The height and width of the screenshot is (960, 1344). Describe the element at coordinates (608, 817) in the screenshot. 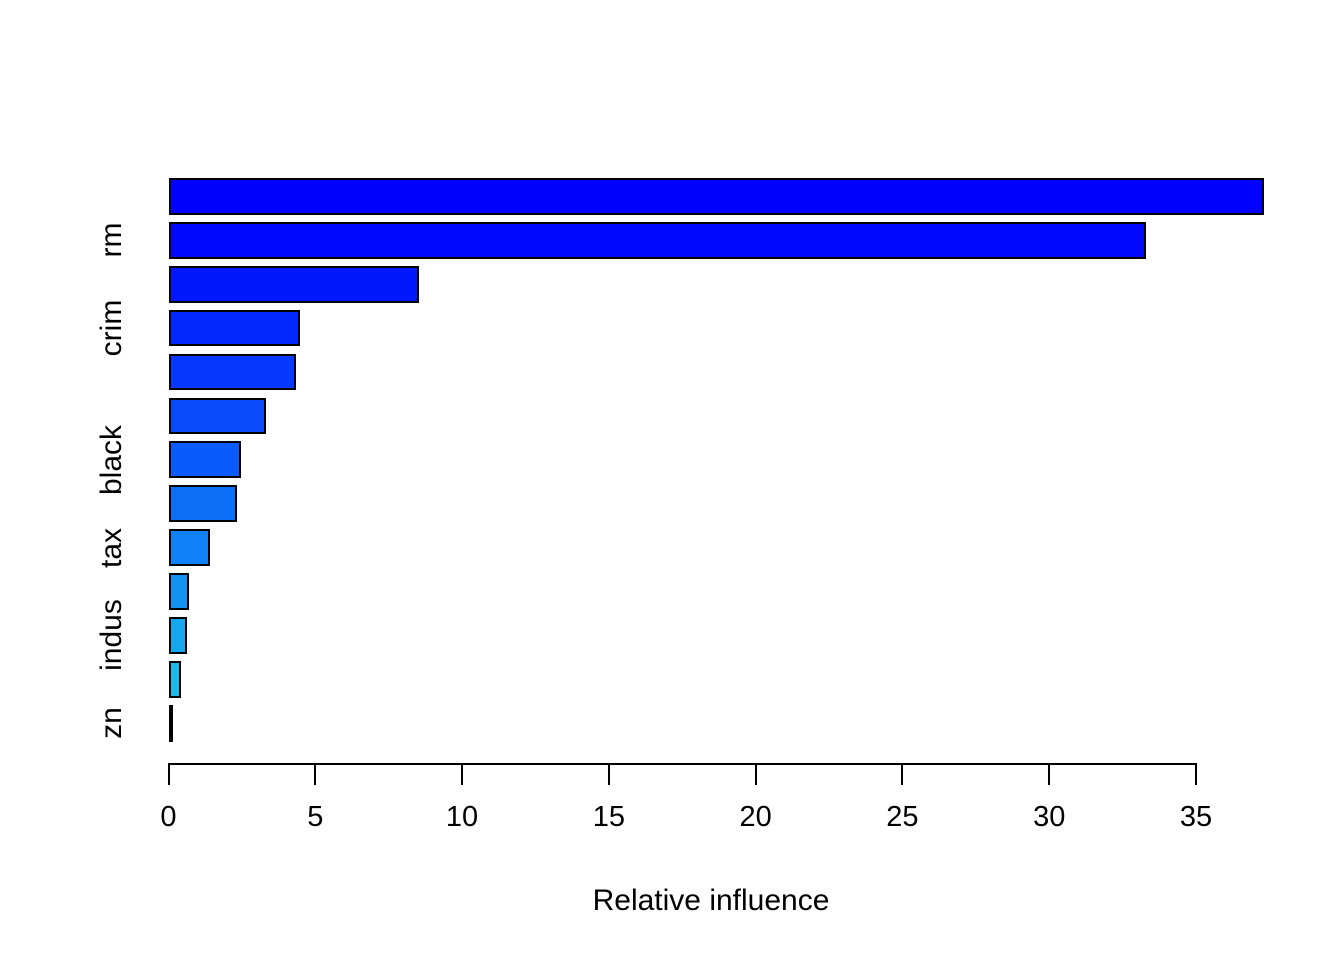

I see `x-tick-label: 15` at that location.